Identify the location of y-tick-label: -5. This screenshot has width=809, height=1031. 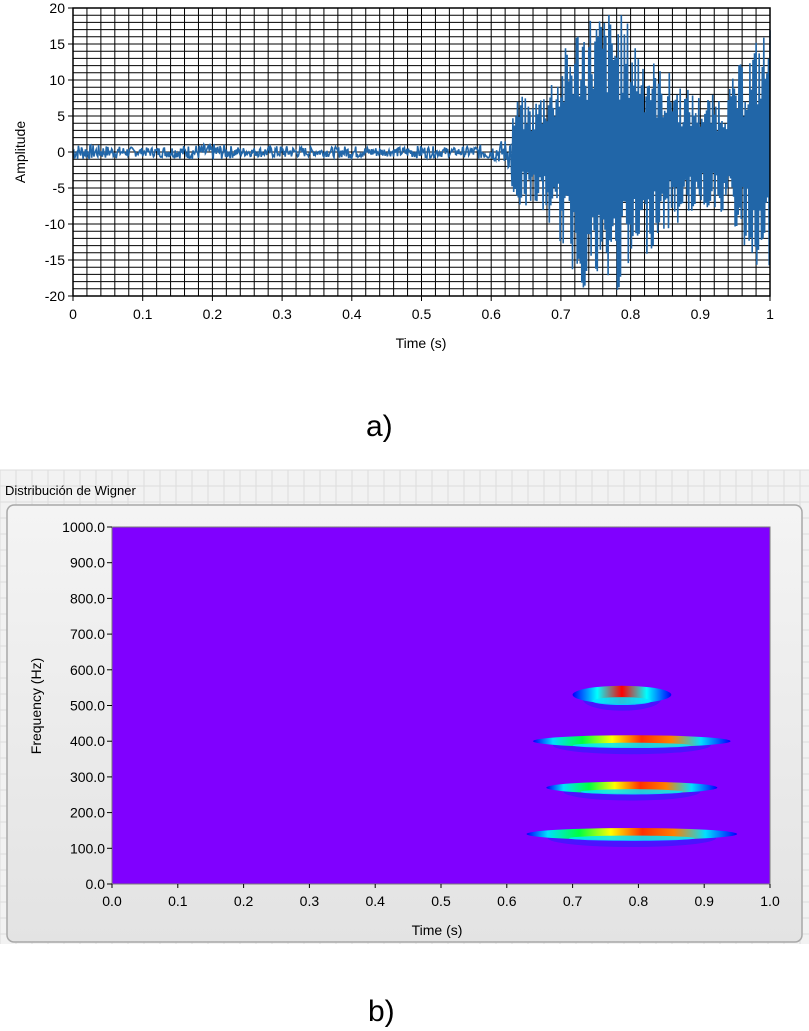
(59, 188).